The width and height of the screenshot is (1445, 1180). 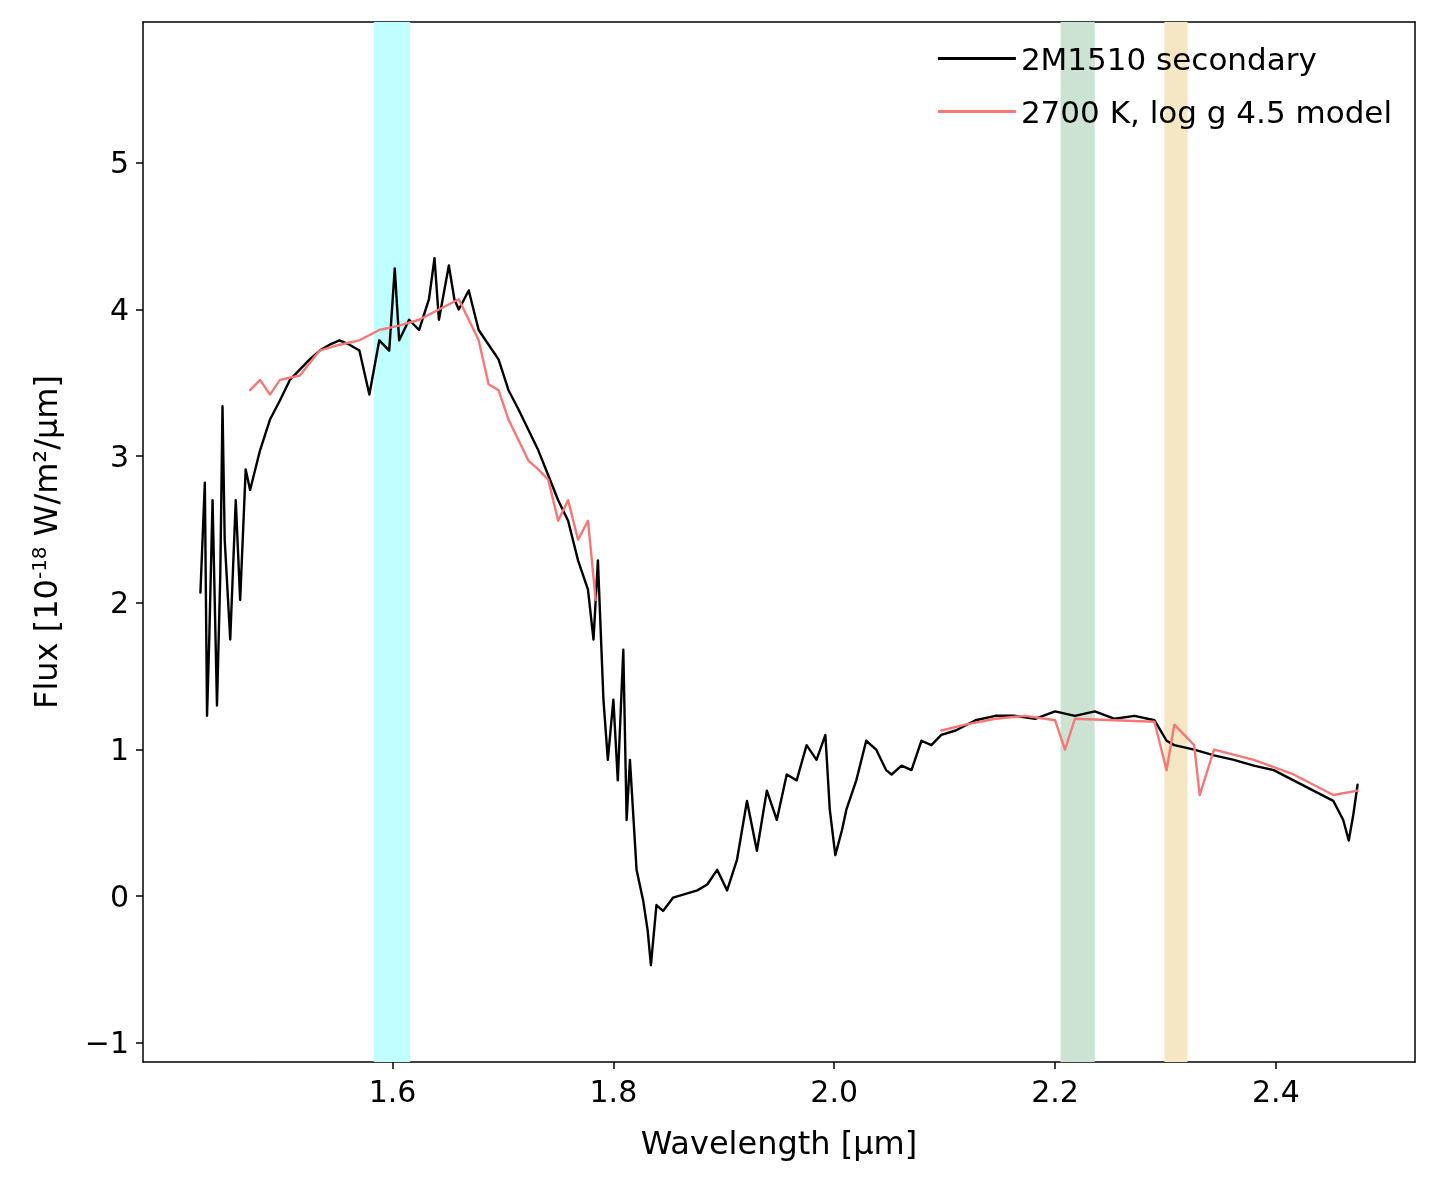 What do you see at coordinates (119, 163) in the screenshot?
I see `y-tick-label: 5` at bounding box center [119, 163].